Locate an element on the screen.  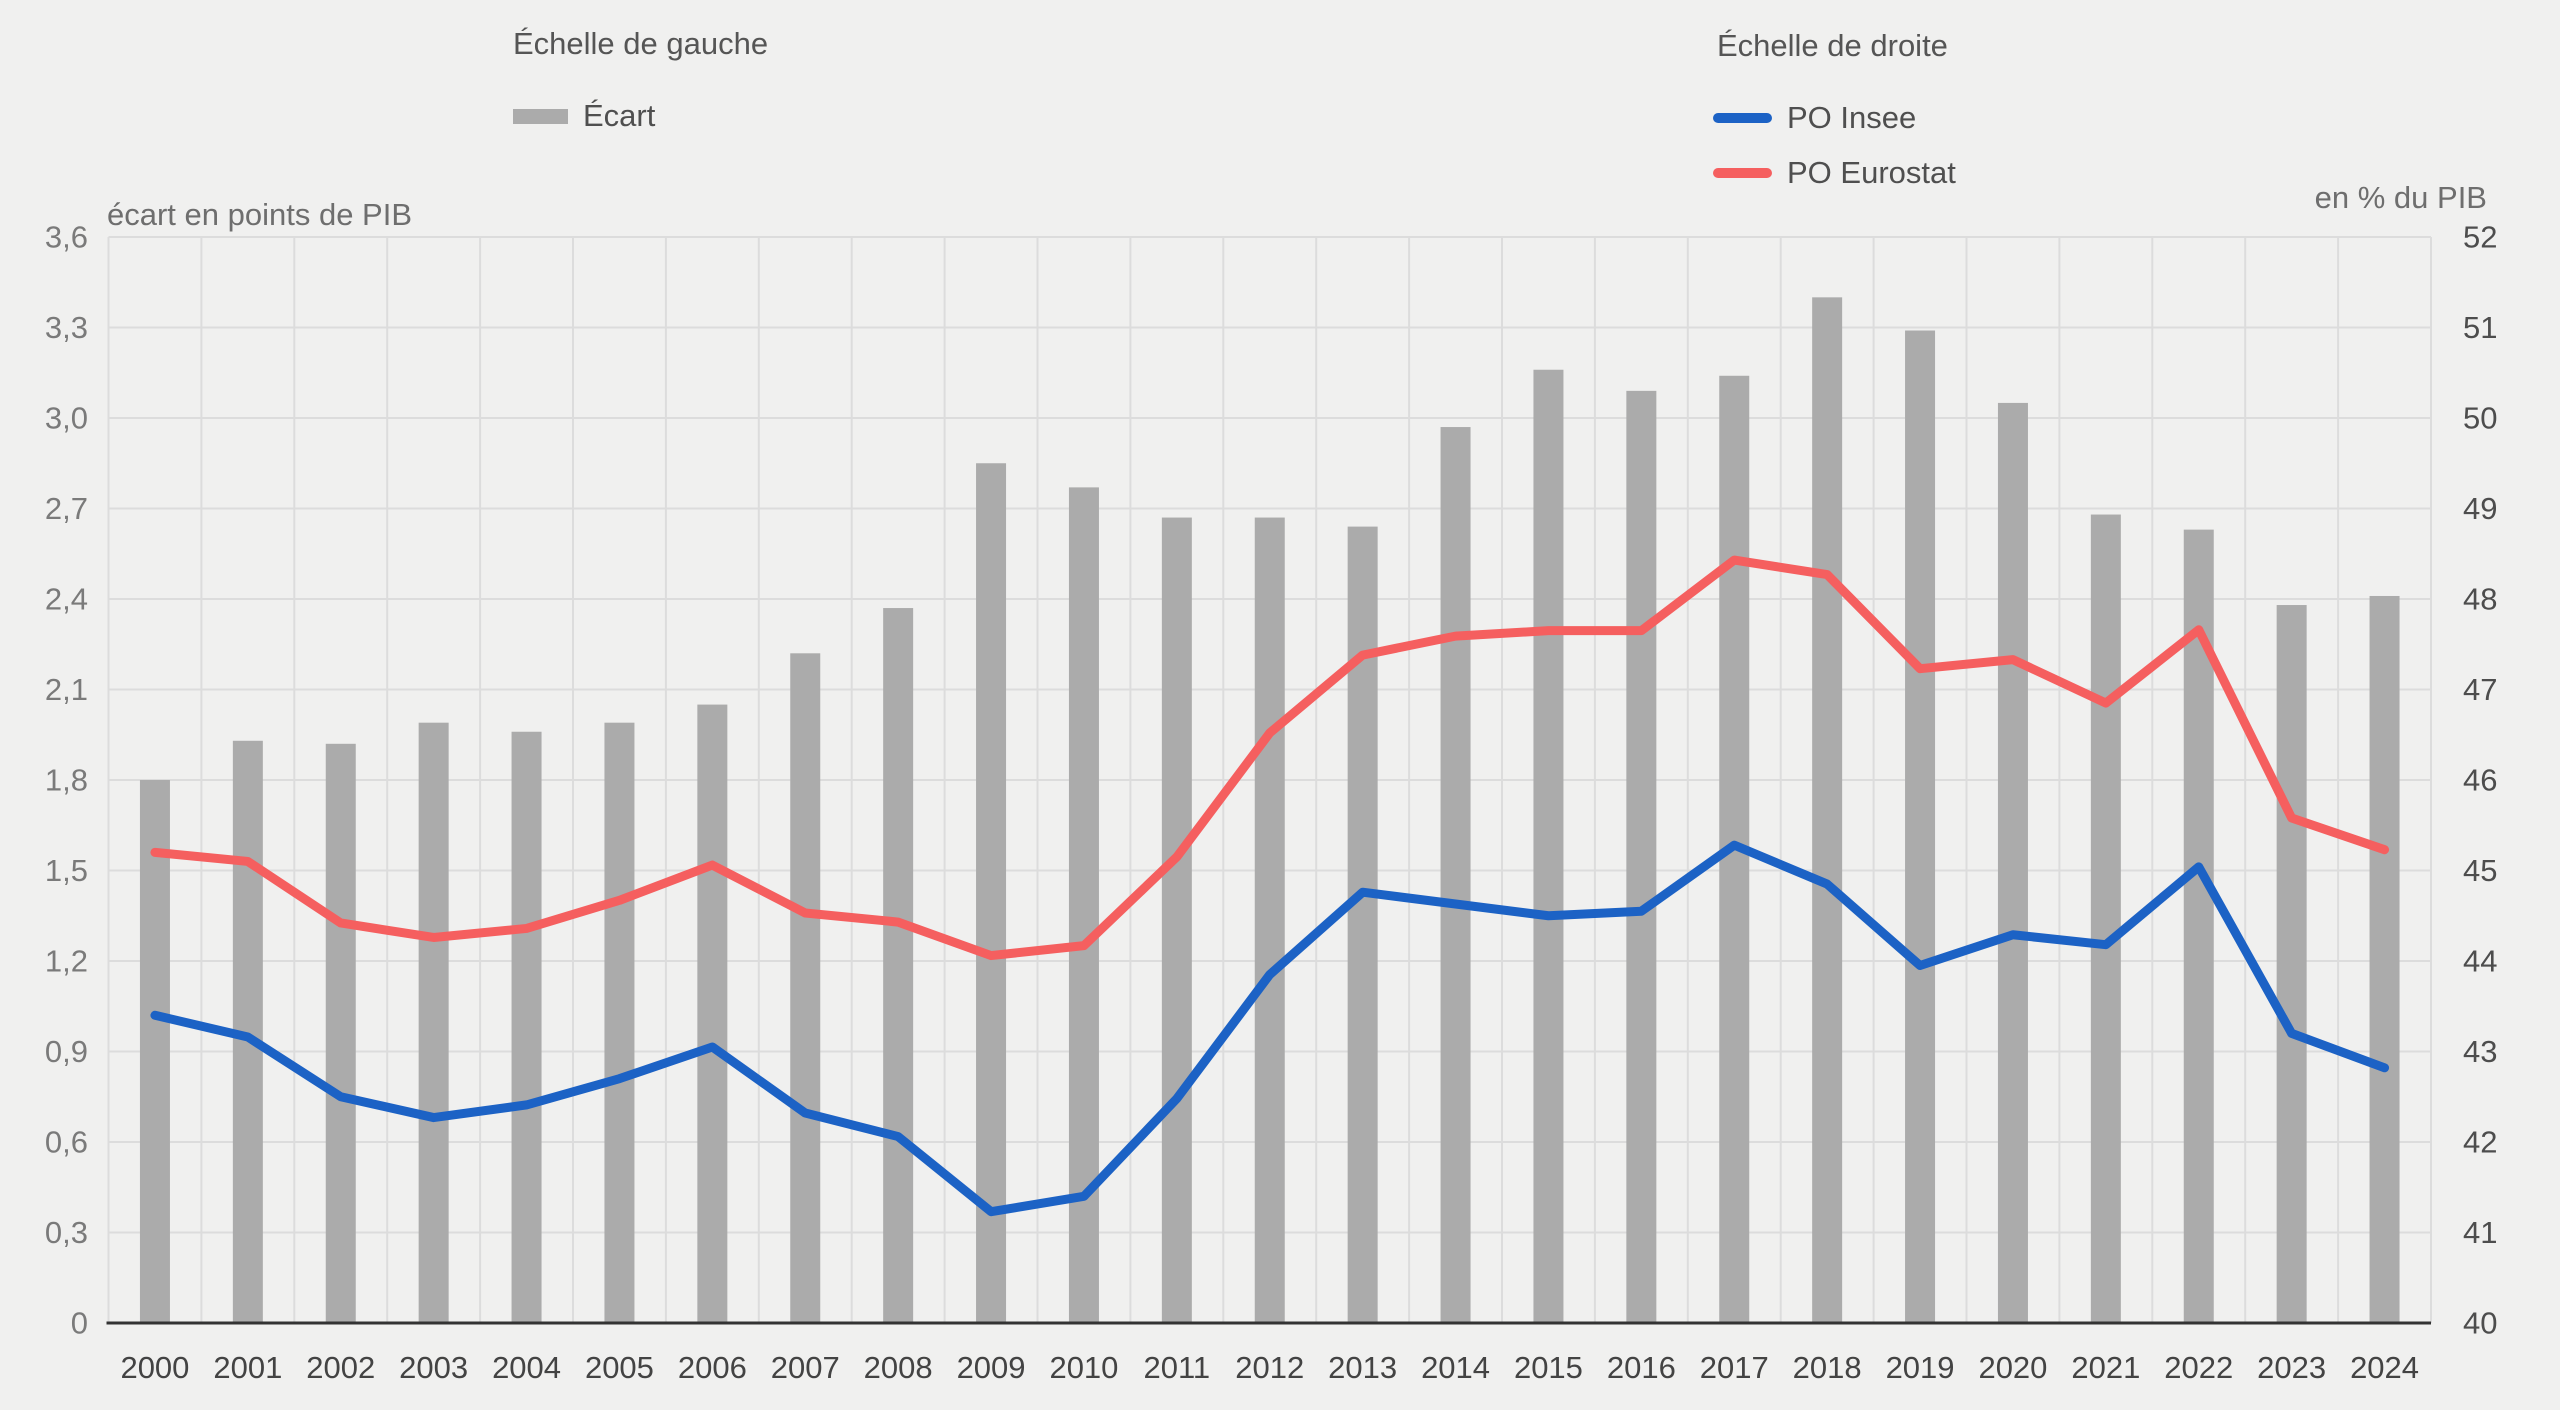
year-label-2009: 2009 is located at coordinates (991, 1367).